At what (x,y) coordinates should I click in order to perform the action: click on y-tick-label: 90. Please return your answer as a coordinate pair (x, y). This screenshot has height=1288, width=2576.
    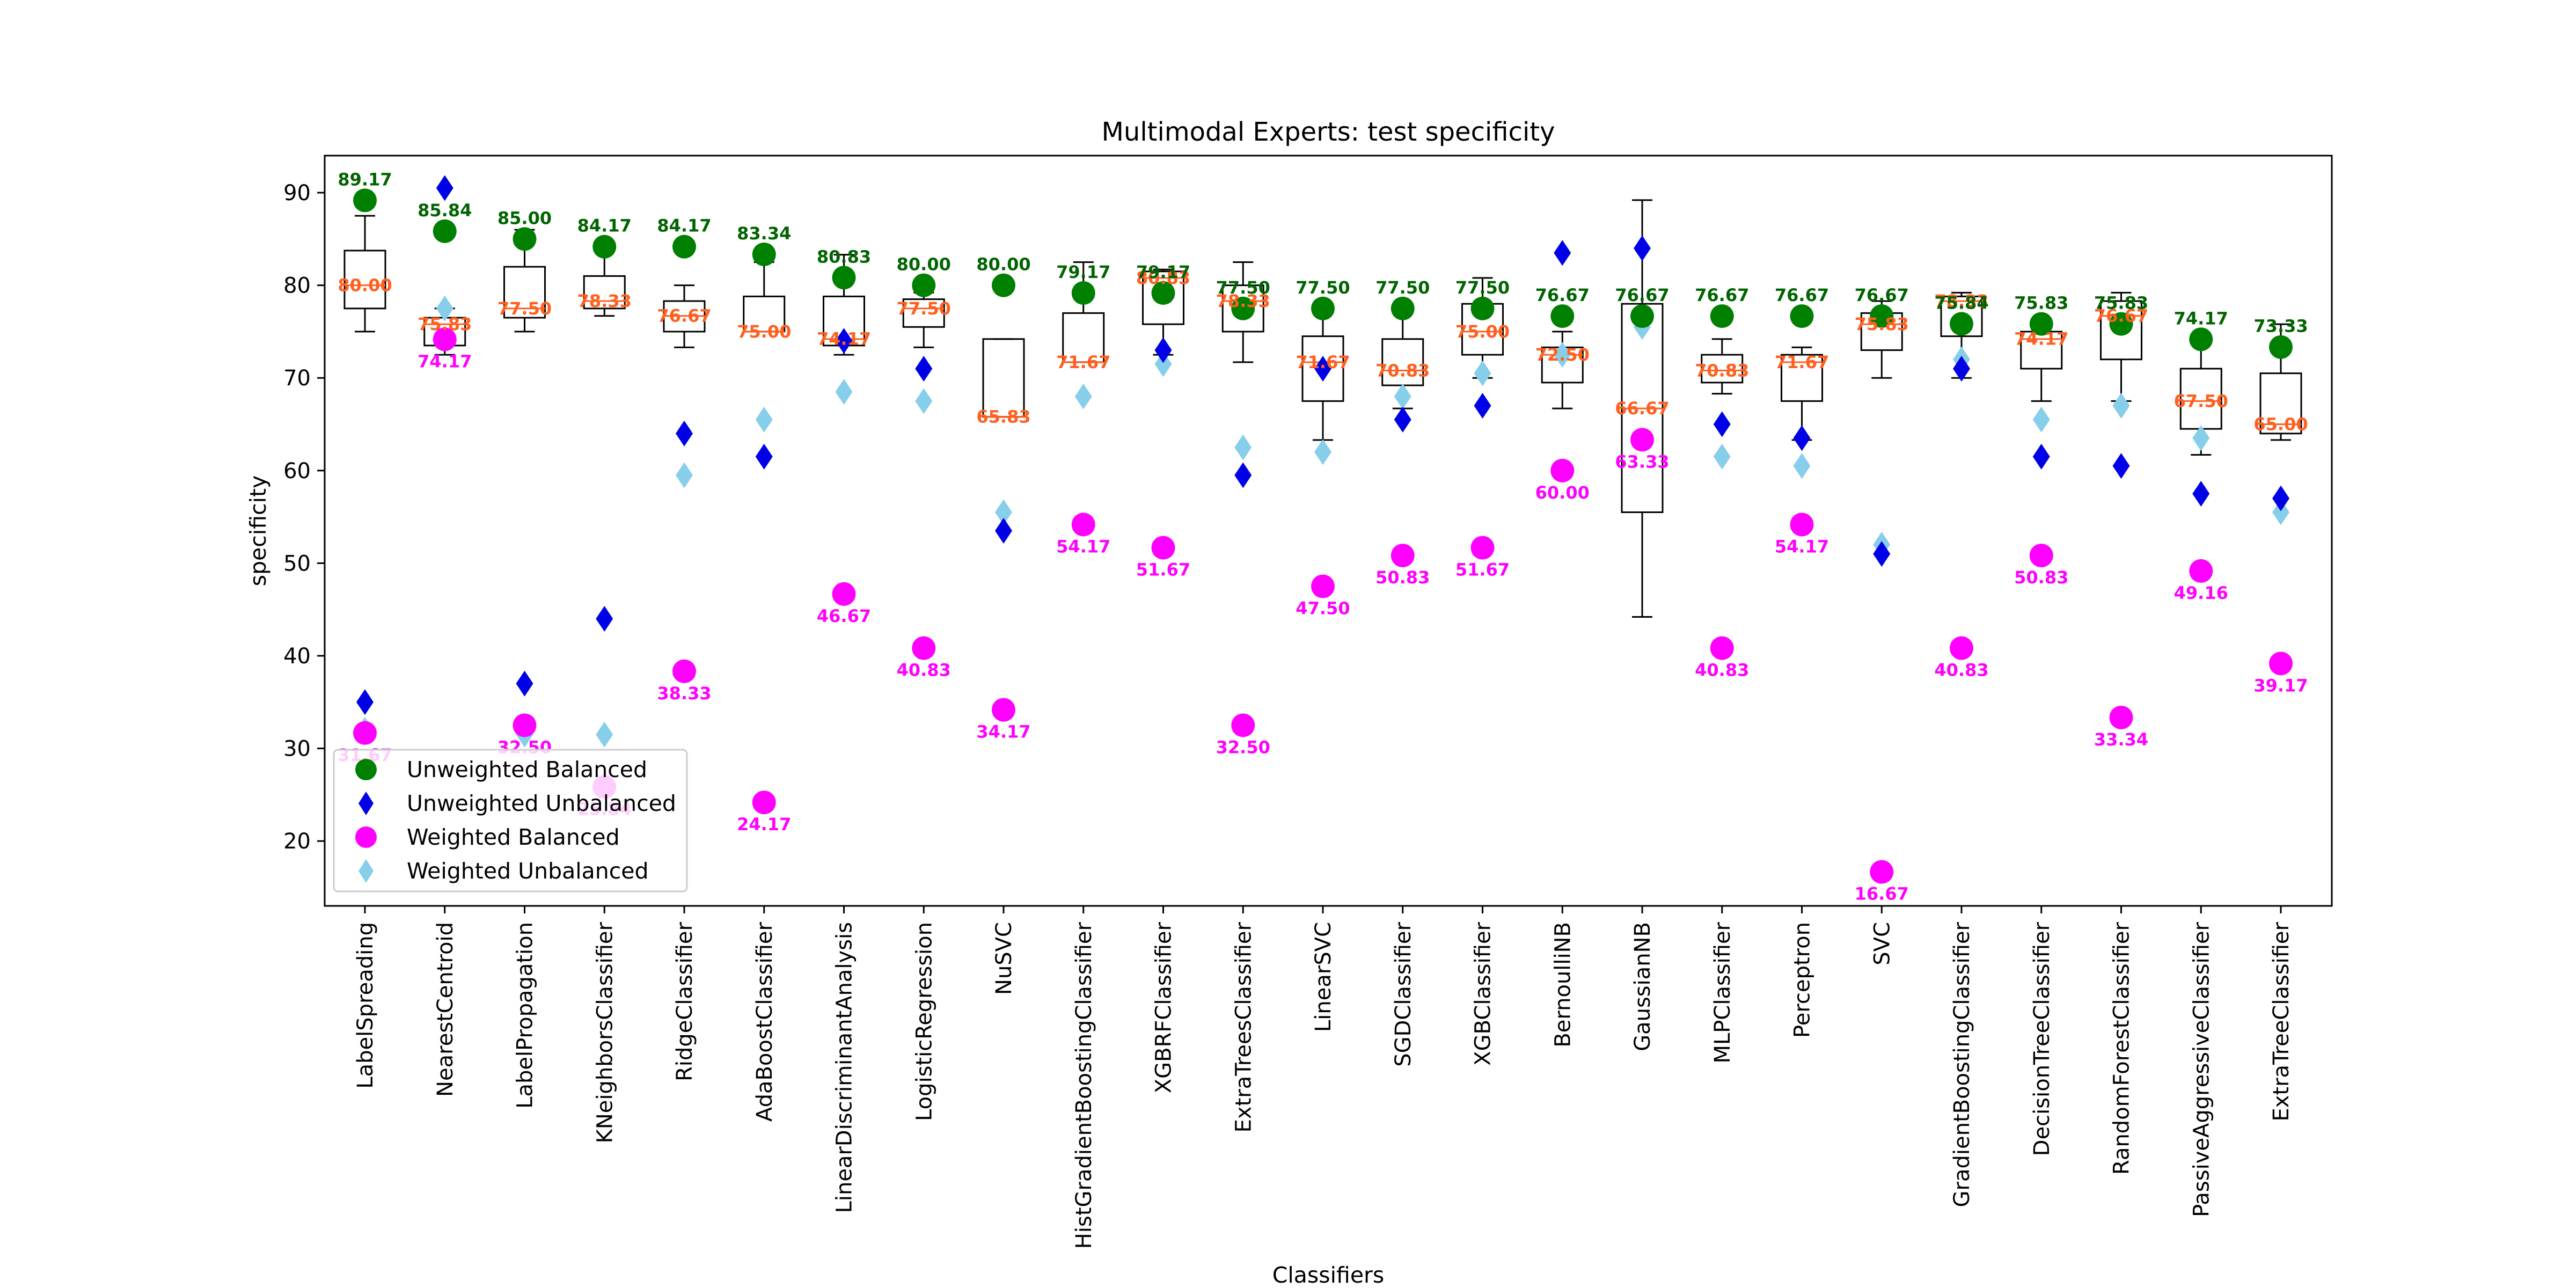
    Looking at the image, I should click on (297, 193).